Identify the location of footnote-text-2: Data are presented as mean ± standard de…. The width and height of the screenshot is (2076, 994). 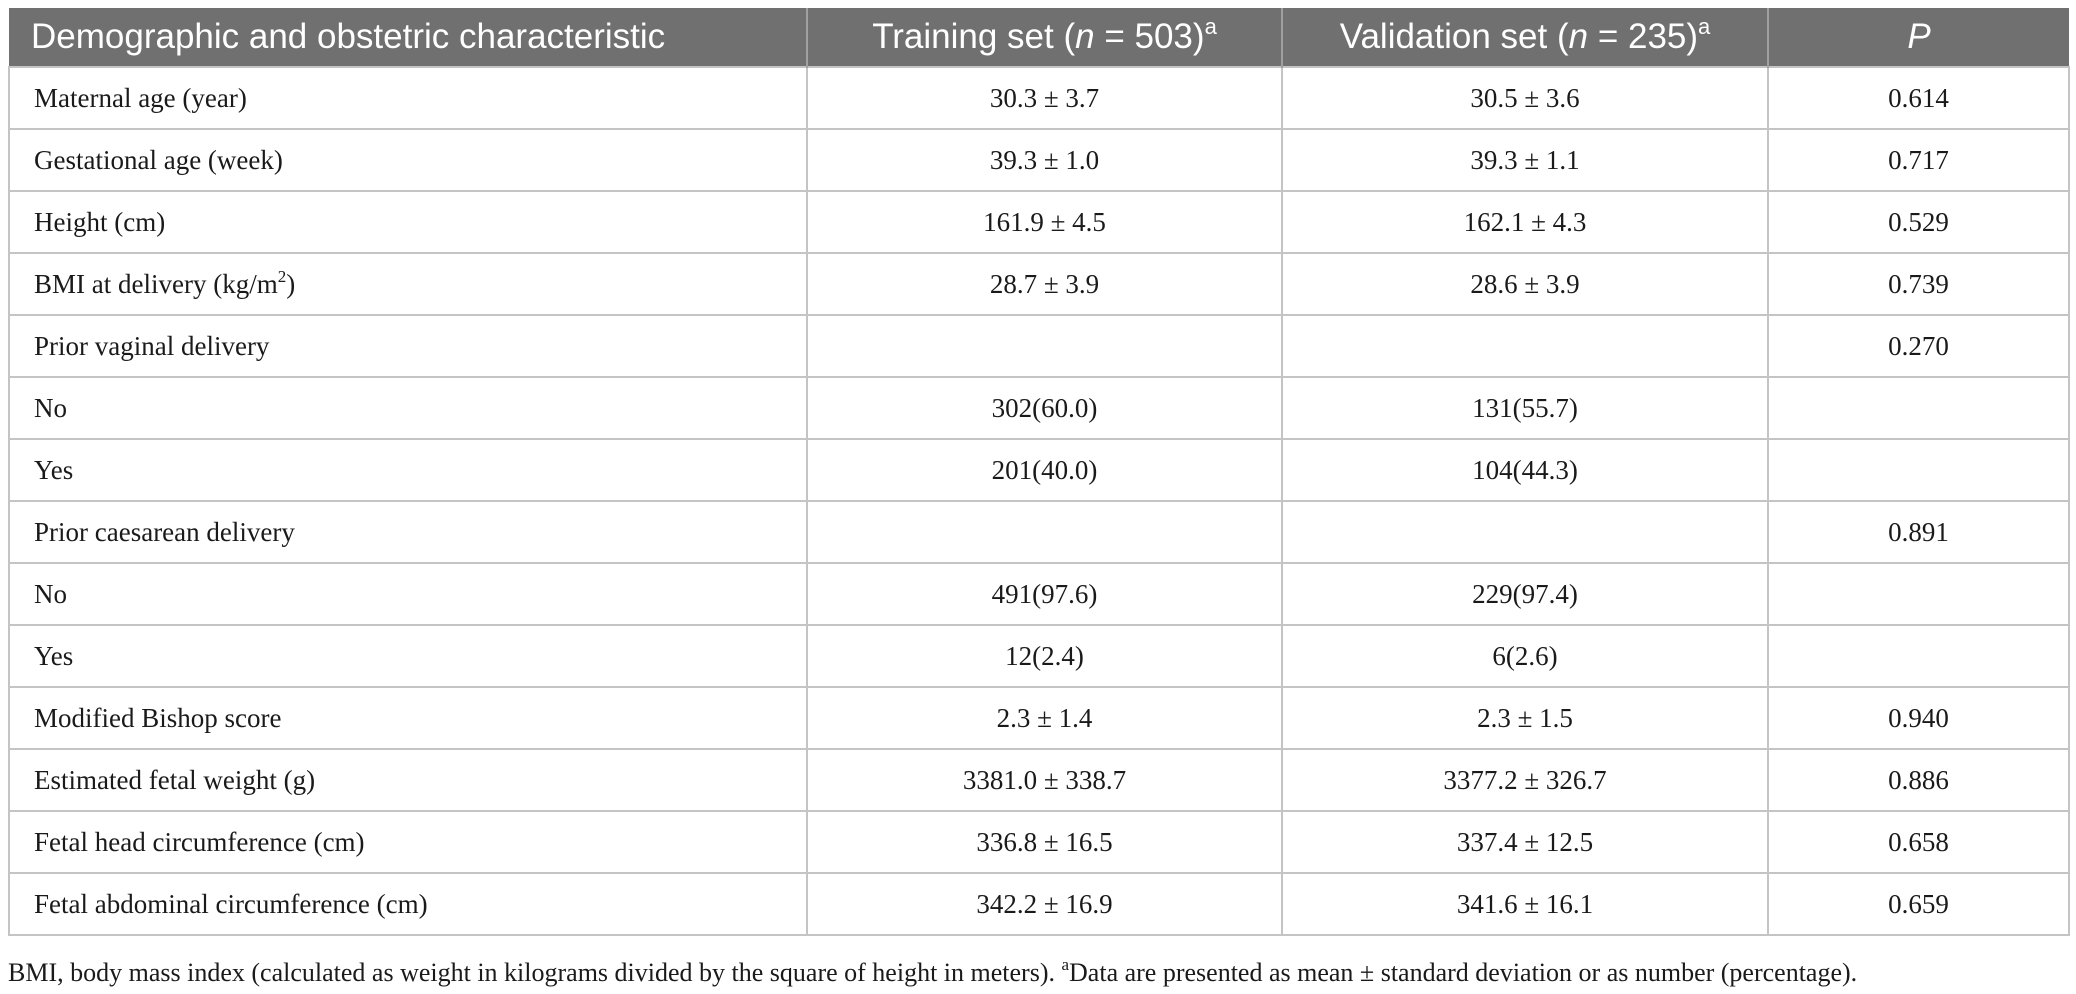
(1463, 972).